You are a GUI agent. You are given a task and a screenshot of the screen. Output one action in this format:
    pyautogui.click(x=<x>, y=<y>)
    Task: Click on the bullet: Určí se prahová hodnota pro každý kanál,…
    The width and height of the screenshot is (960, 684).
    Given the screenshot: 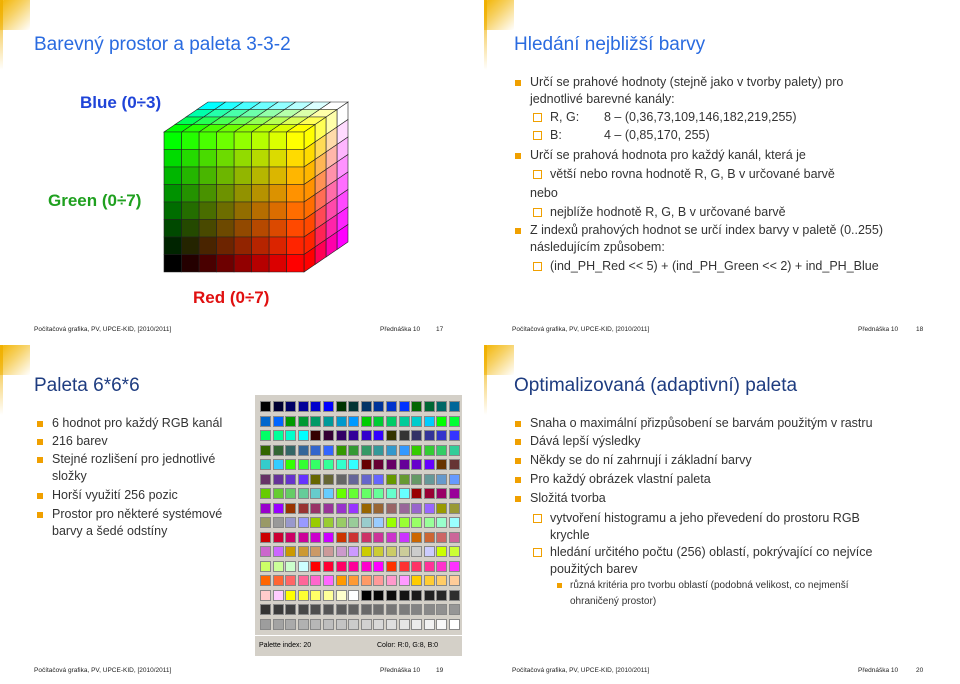 What is the action you would take?
    pyautogui.click(x=660, y=155)
    